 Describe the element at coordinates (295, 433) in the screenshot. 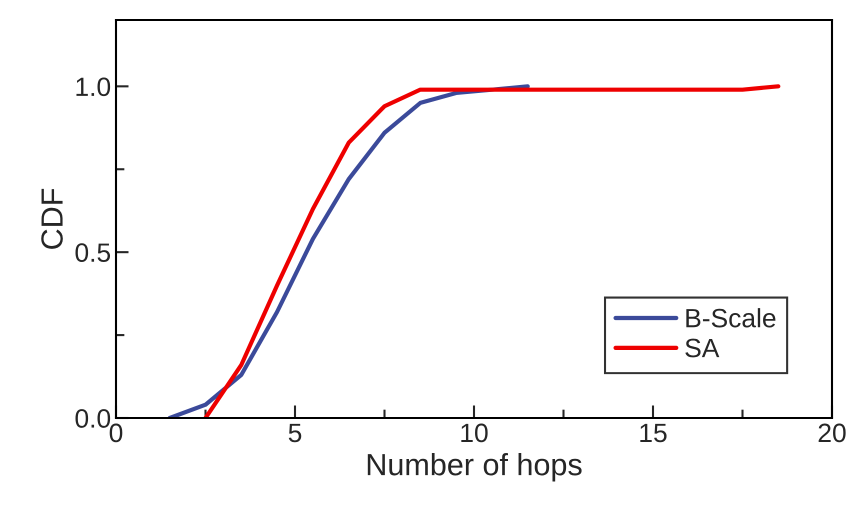

I see `x-tick-label: 5` at that location.